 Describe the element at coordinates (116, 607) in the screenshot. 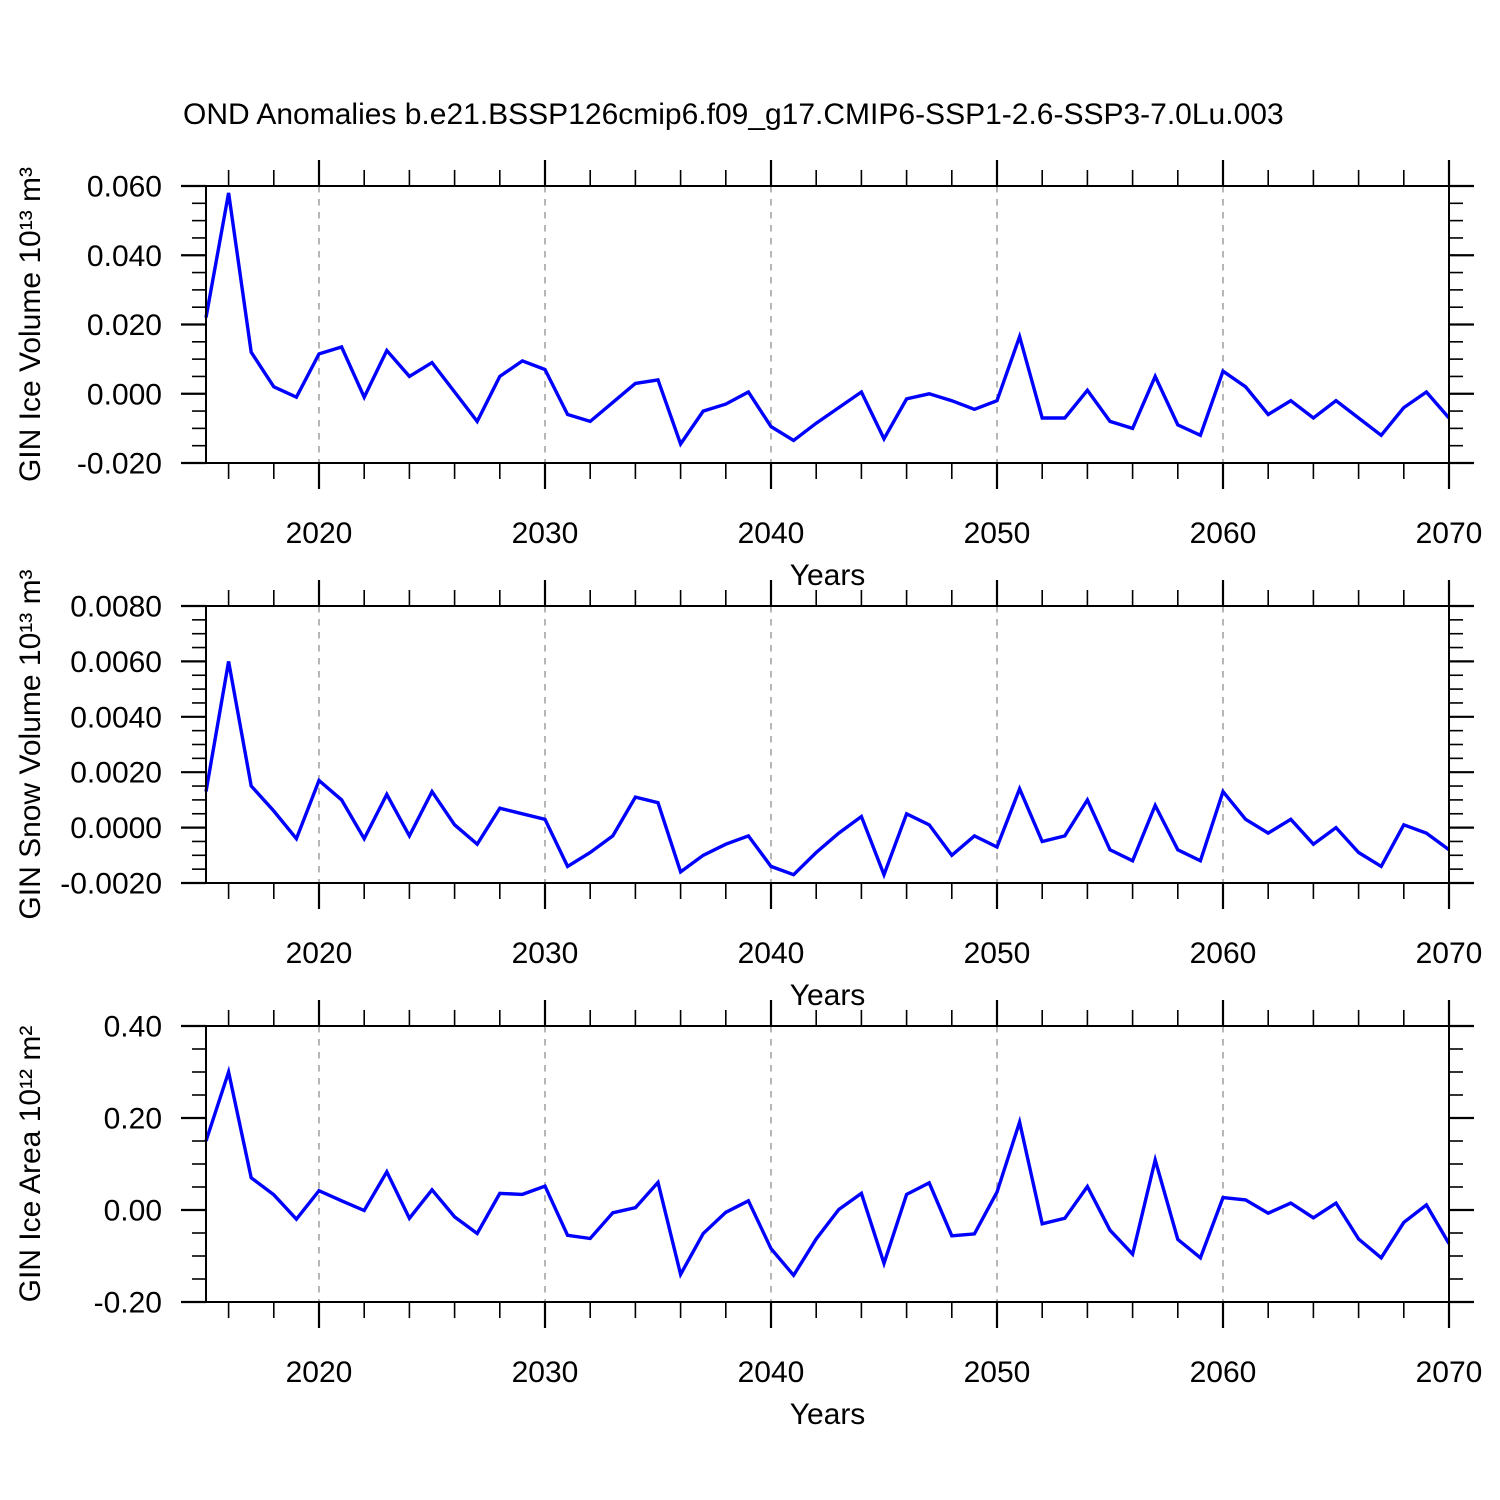

I see `y-tick-label: 0.0080` at that location.